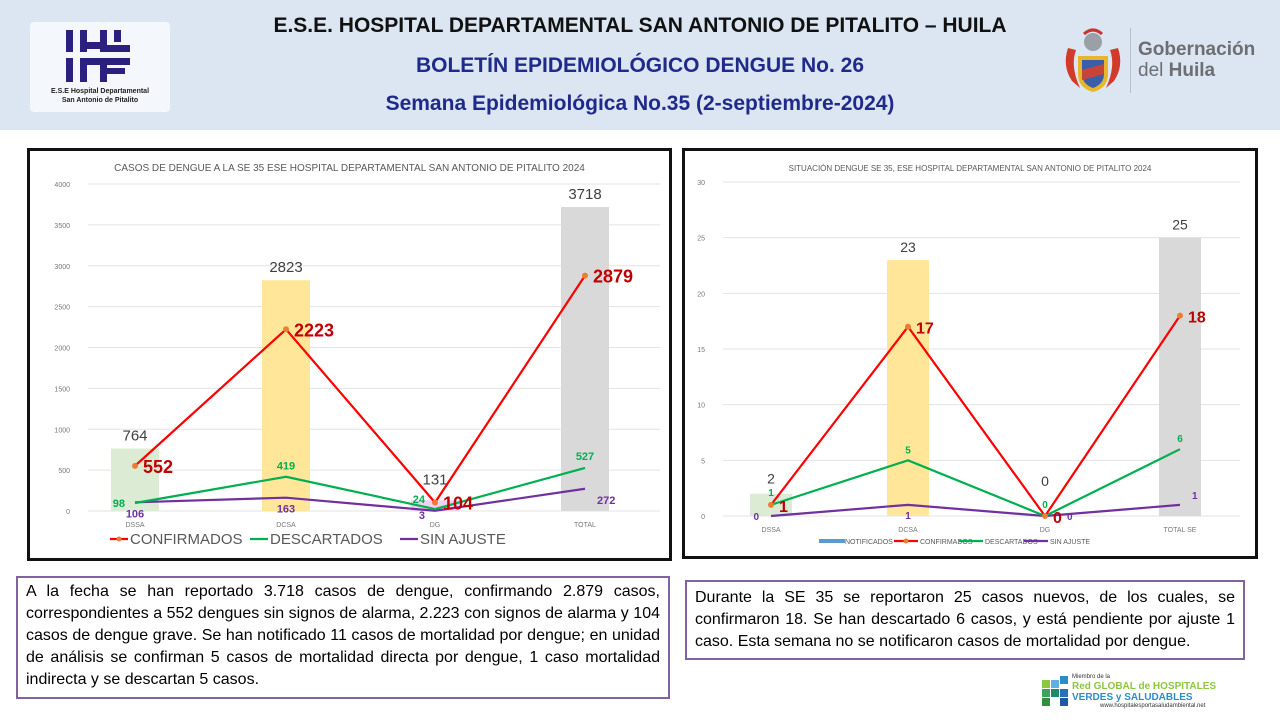 The height and width of the screenshot is (720, 1280). What do you see at coordinates (703, 461) in the screenshot?
I see `y-tick-label: 5` at bounding box center [703, 461].